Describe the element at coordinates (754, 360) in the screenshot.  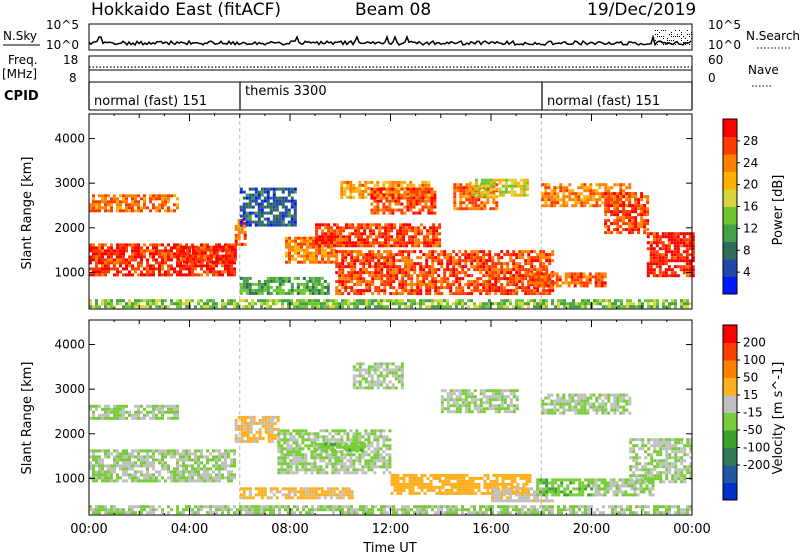
I see `colorbar-tick-label: 100` at that location.